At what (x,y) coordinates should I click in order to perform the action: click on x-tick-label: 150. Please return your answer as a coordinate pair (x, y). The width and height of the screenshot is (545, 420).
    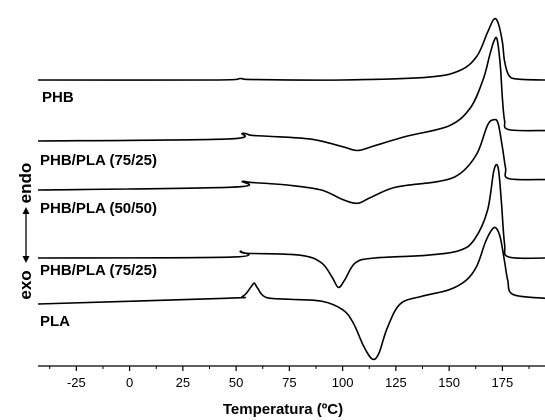
    Looking at the image, I should click on (449, 382).